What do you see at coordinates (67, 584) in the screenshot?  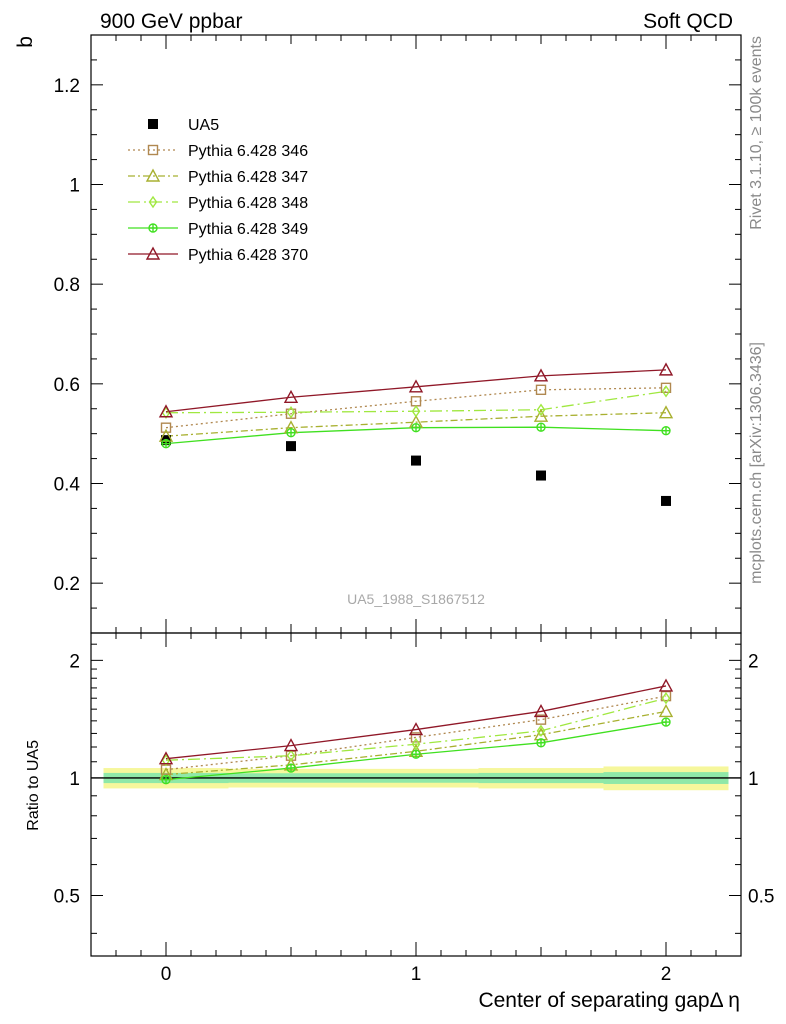 I see `main-ytick-label-0: 0.2` at bounding box center [67, 584].